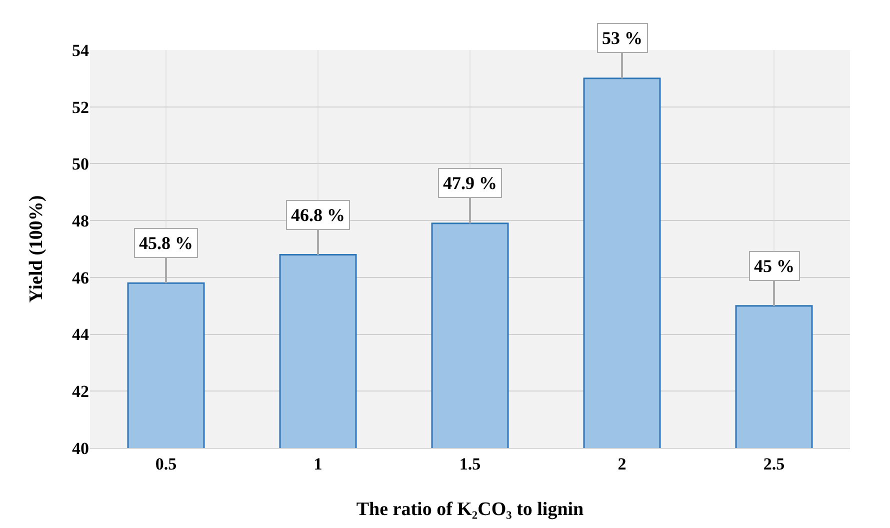  I want to click on data-label: 47.9 %, so click(470, 183).